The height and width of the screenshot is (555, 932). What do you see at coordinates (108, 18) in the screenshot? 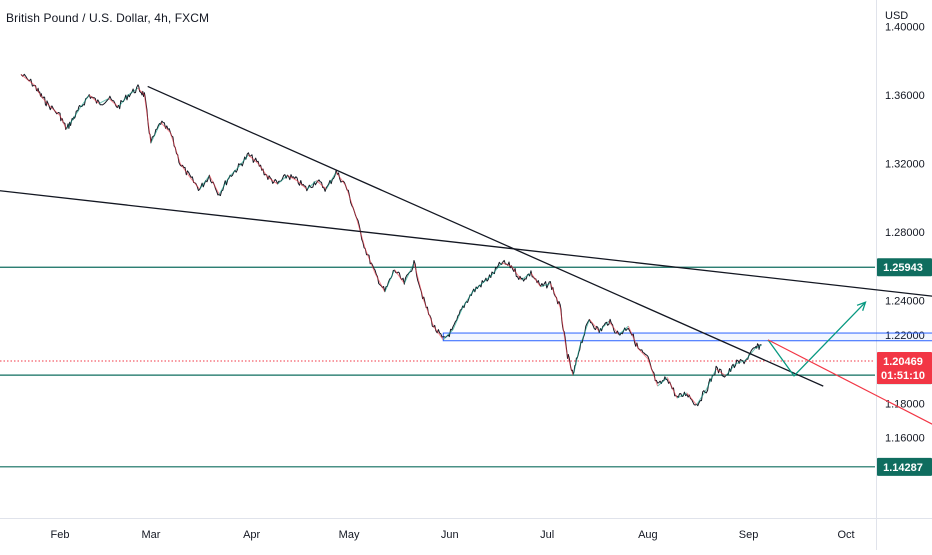
I see `chart-title: British Pound / U.S. Dollar, 4h, FXCM` at bounding box center [108, 18].